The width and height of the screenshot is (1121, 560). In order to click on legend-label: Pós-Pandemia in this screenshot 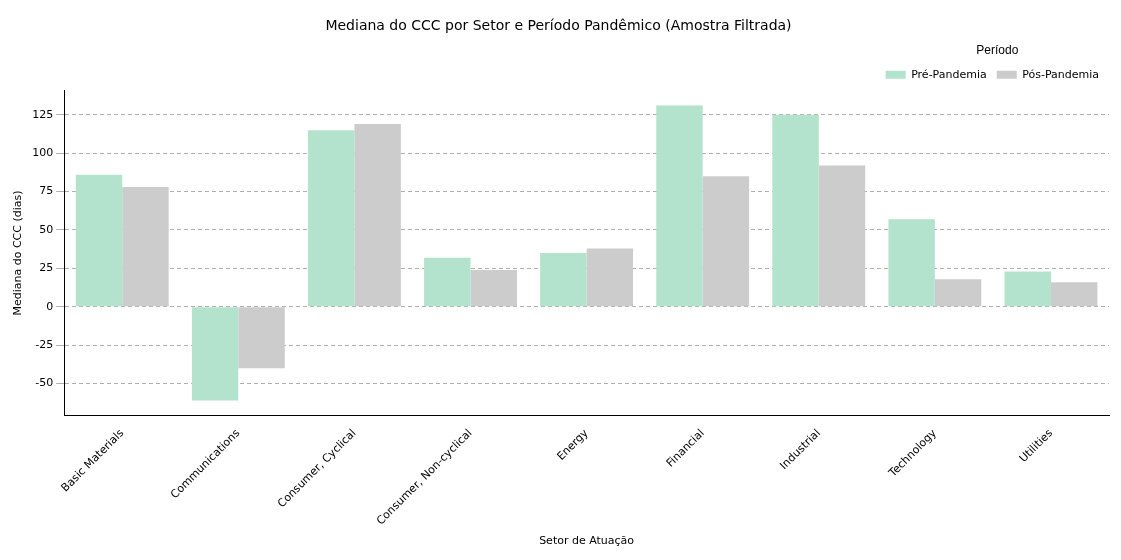, I will do `click(1061, 74)`.